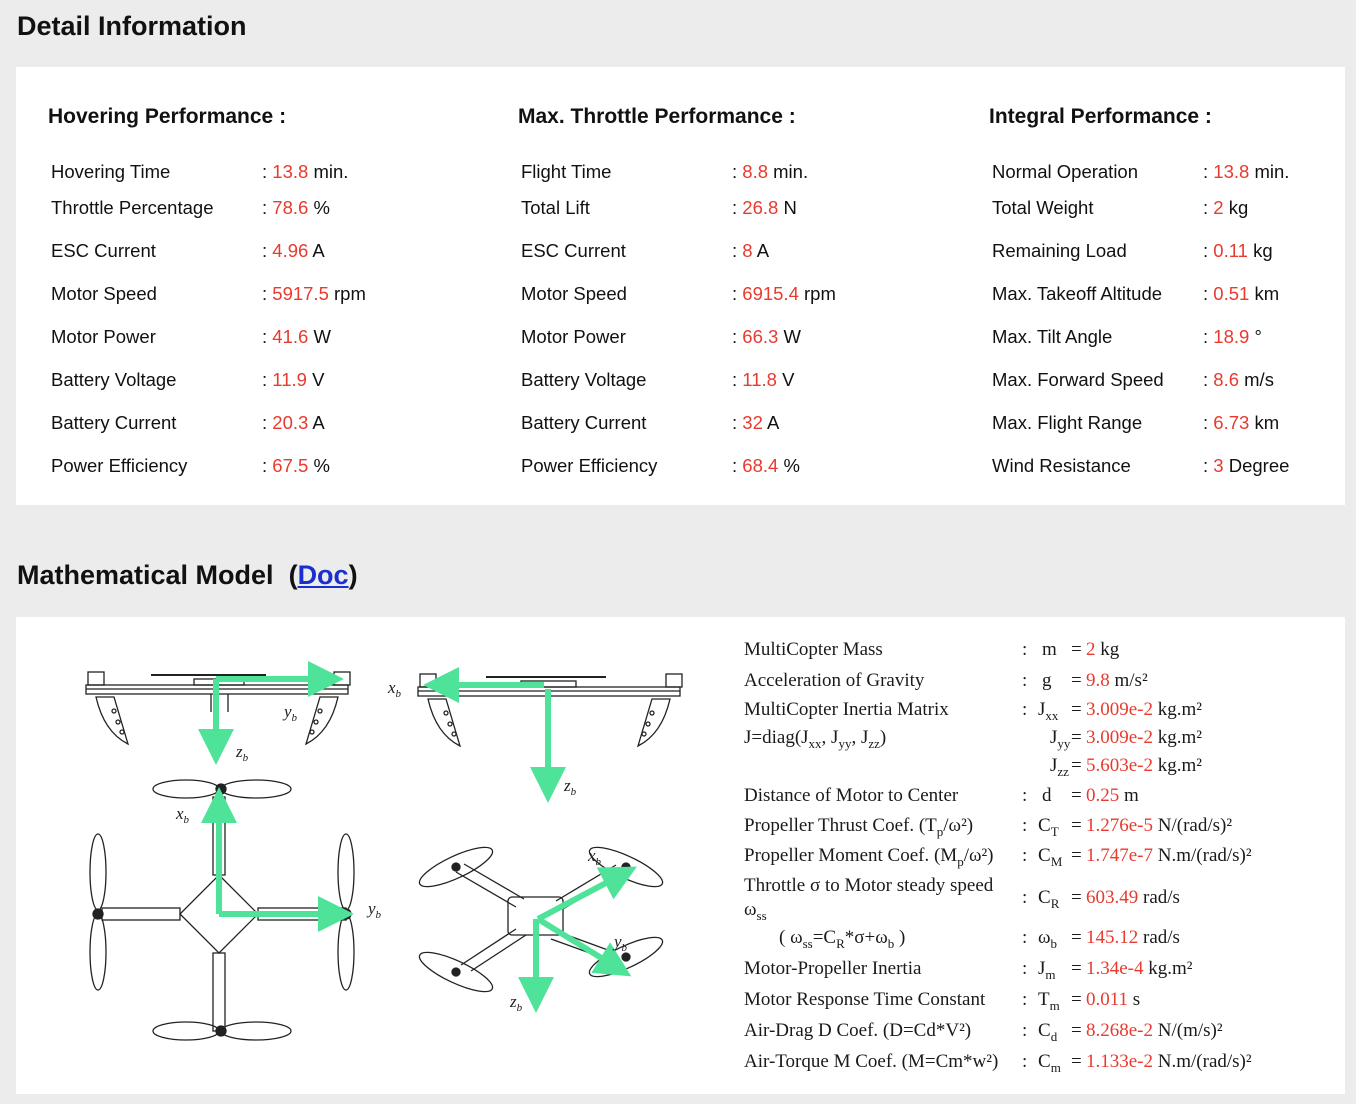  I want to click on column-title: Integral Performance :, so click(1100, 116).